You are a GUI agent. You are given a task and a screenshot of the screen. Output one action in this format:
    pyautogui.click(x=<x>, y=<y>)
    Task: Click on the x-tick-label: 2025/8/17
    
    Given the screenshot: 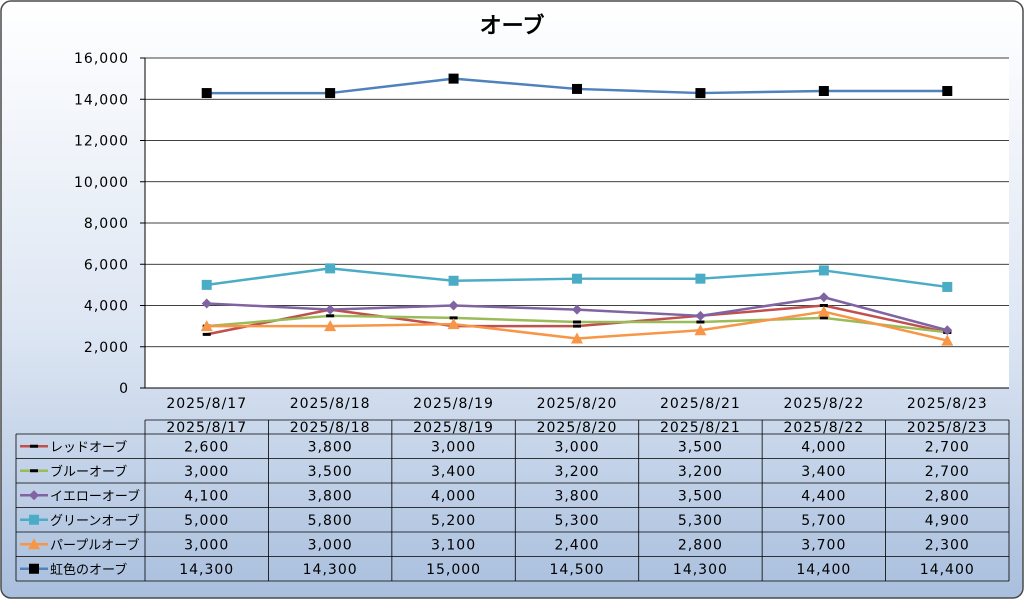 What is the action you would take?
    pyautogui.click(x=206, y=404)
    